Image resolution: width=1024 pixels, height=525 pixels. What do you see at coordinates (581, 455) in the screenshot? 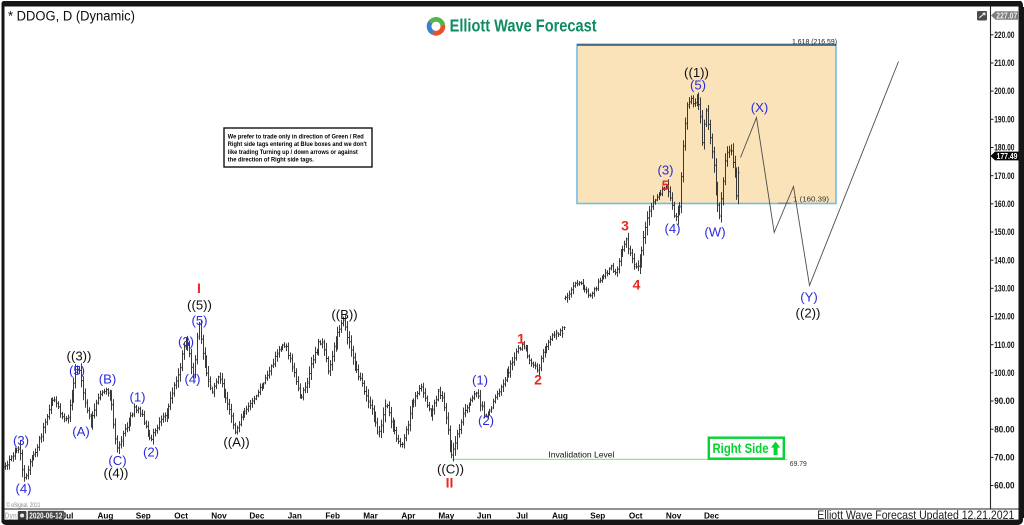
I see `svg-text: Invalidation Level` at bounding box center [581, 455].